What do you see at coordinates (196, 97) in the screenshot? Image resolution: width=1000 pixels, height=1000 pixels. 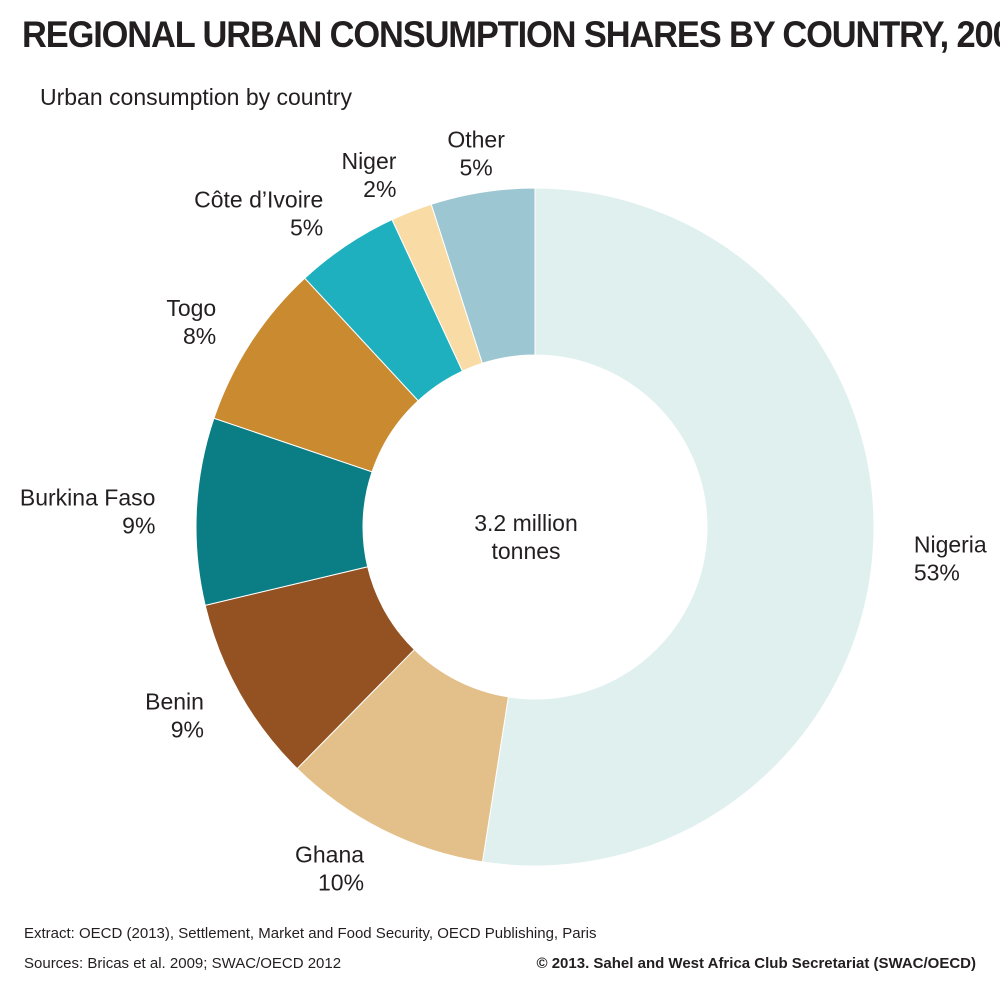 I see `chart-subtitle: Urban consumption by country` at bounding box center [196, 97].